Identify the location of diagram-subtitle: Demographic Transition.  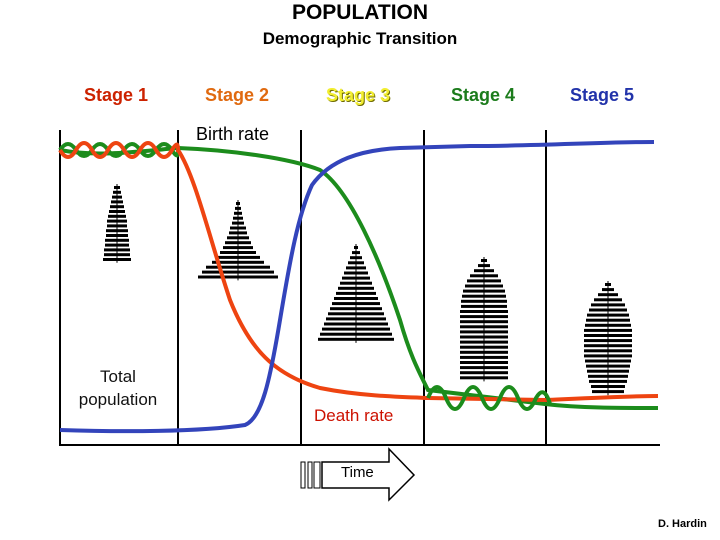
(360, 38).